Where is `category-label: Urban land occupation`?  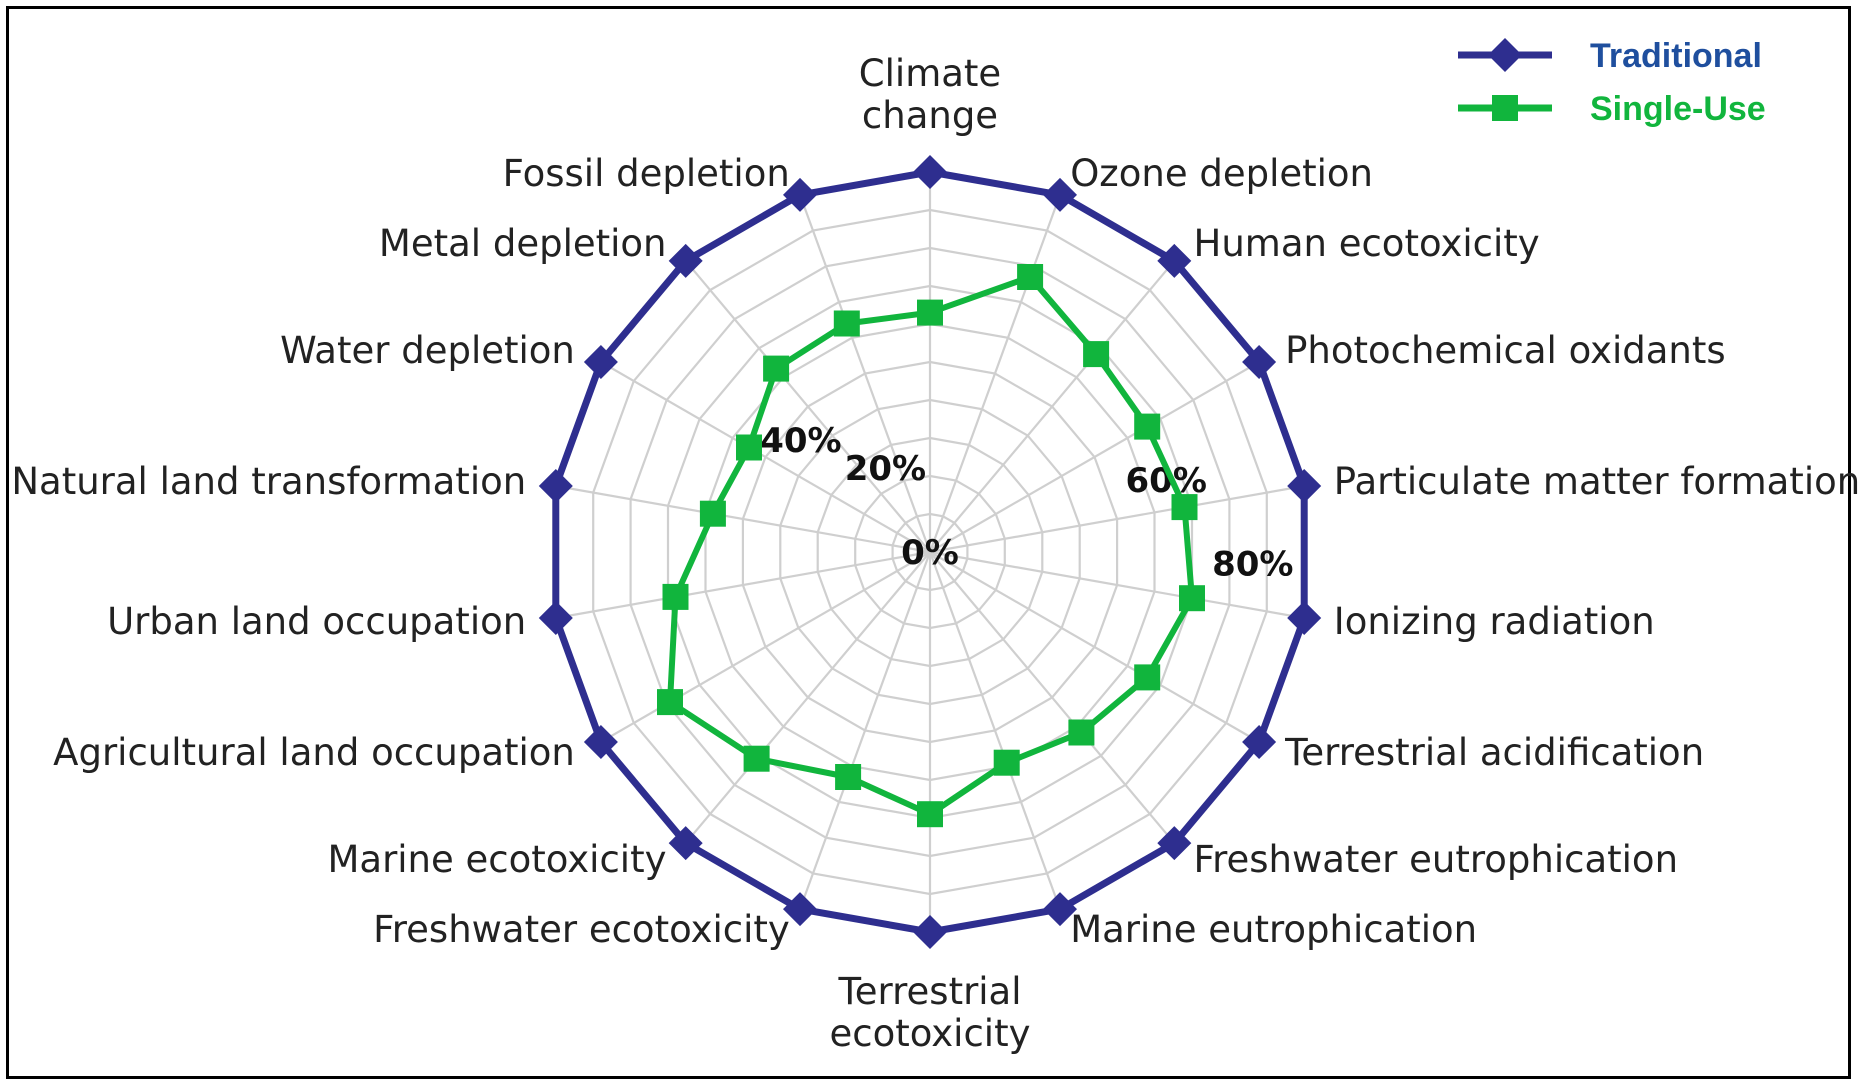
category-label: Urban land occupation is located at coordinates (316, 621).